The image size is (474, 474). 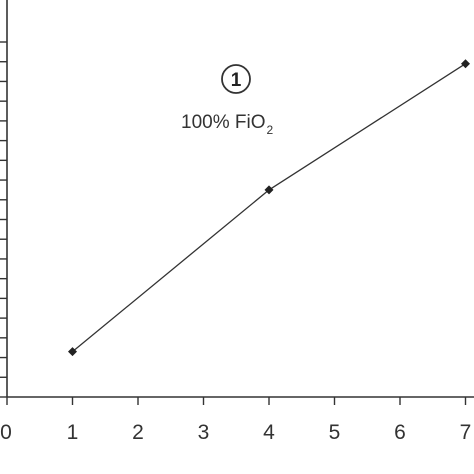 I want to click on annotation-label: 100% FiO2, so click(x=227, y=124).